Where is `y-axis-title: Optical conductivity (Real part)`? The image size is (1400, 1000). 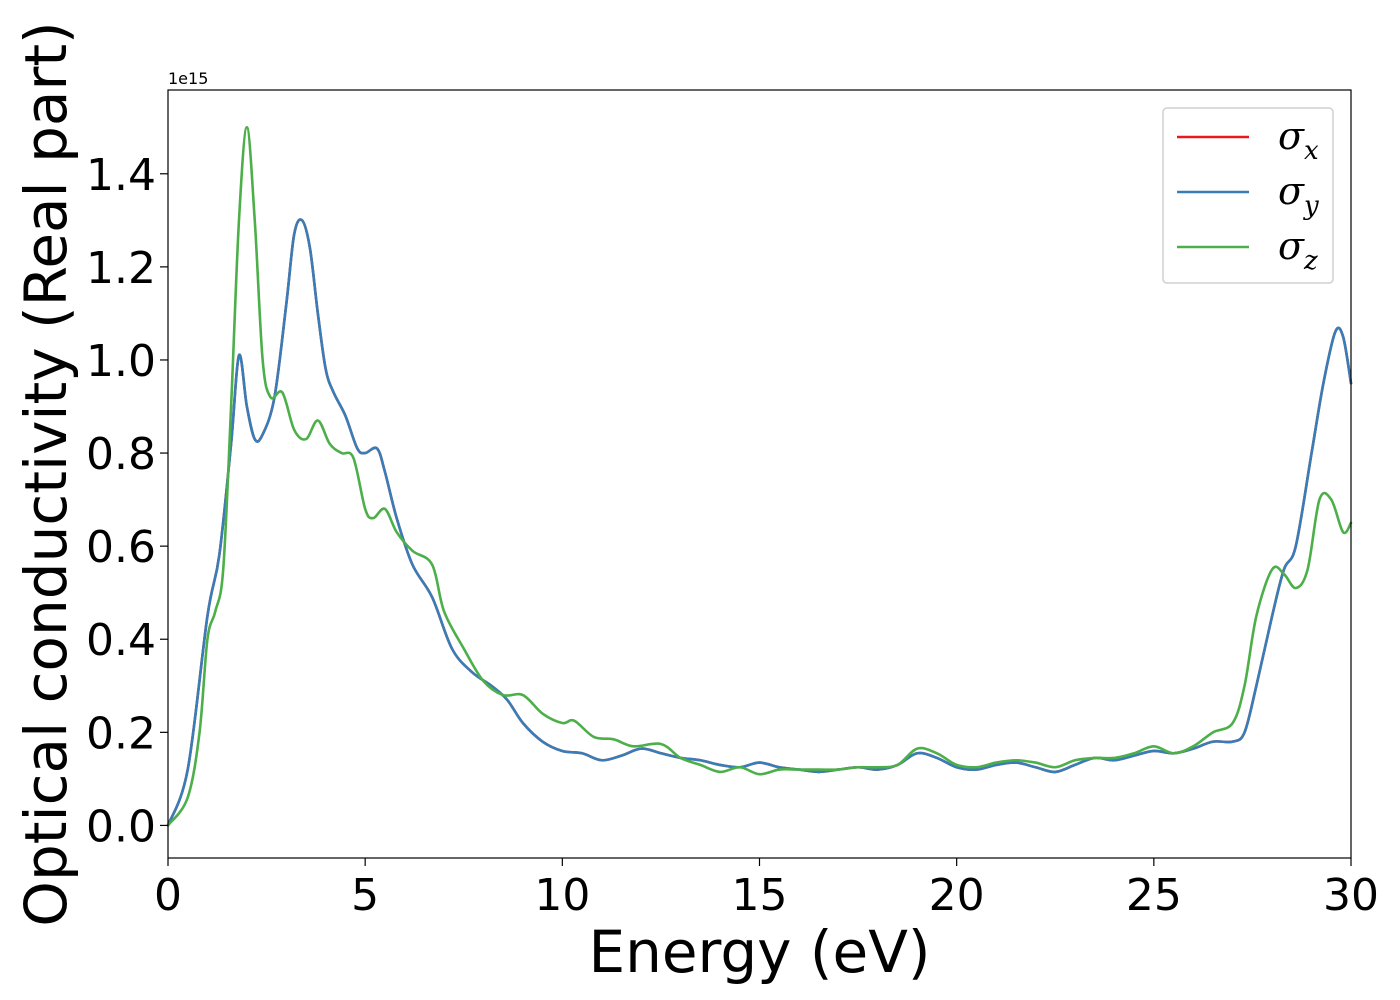
y-axis-title: Optical conductivity (Real part) is located at coordinates (46, 473).